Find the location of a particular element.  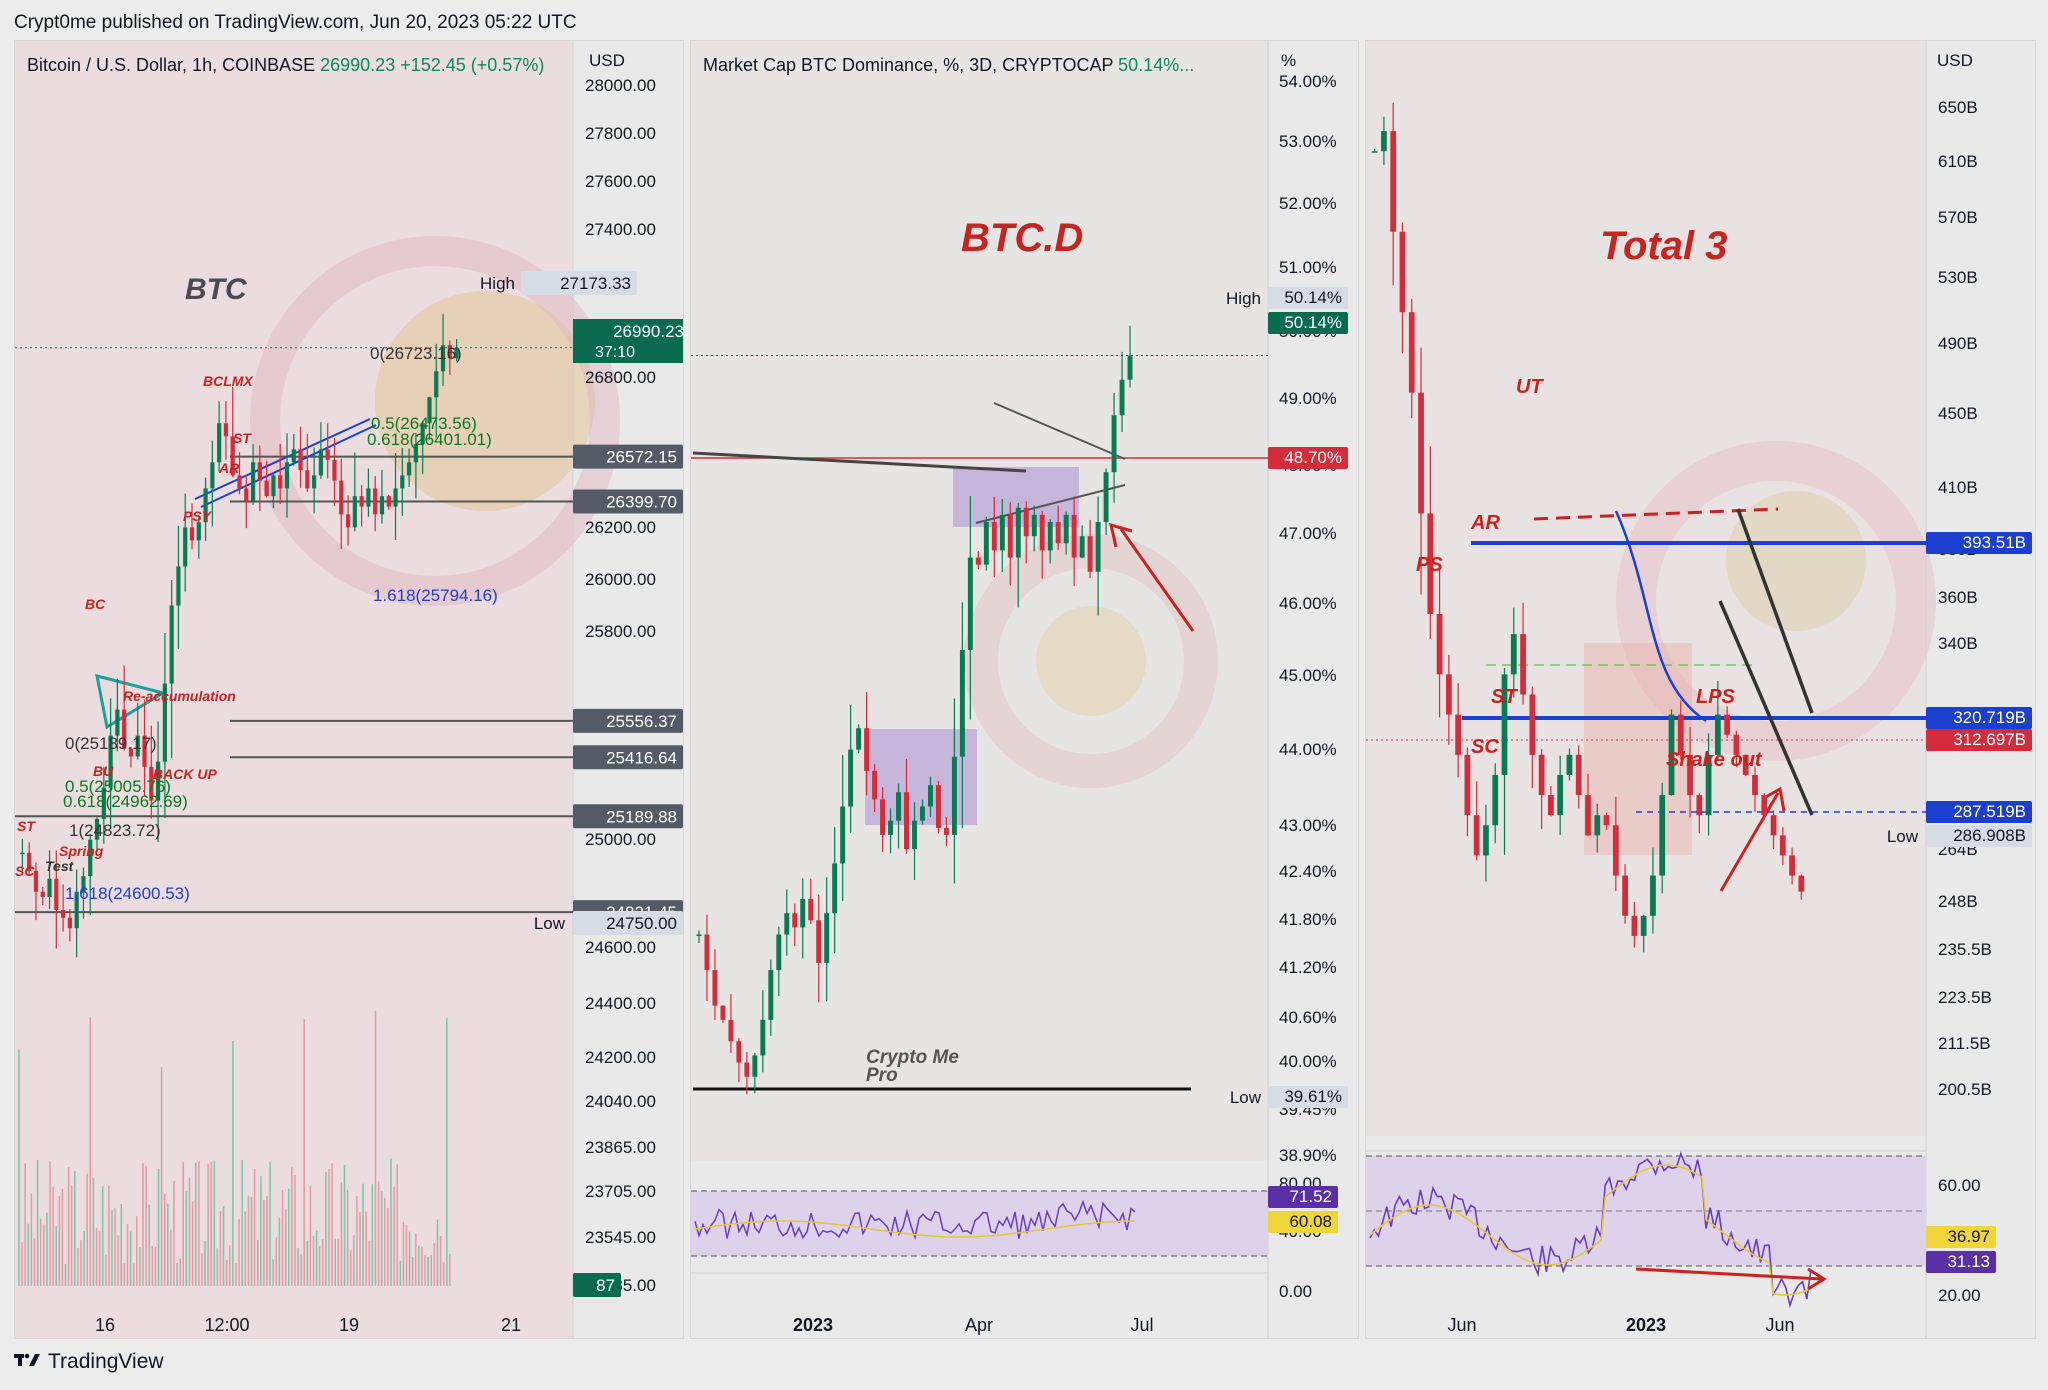

total3-low-label: Low is located at coordinates (1903, 836).